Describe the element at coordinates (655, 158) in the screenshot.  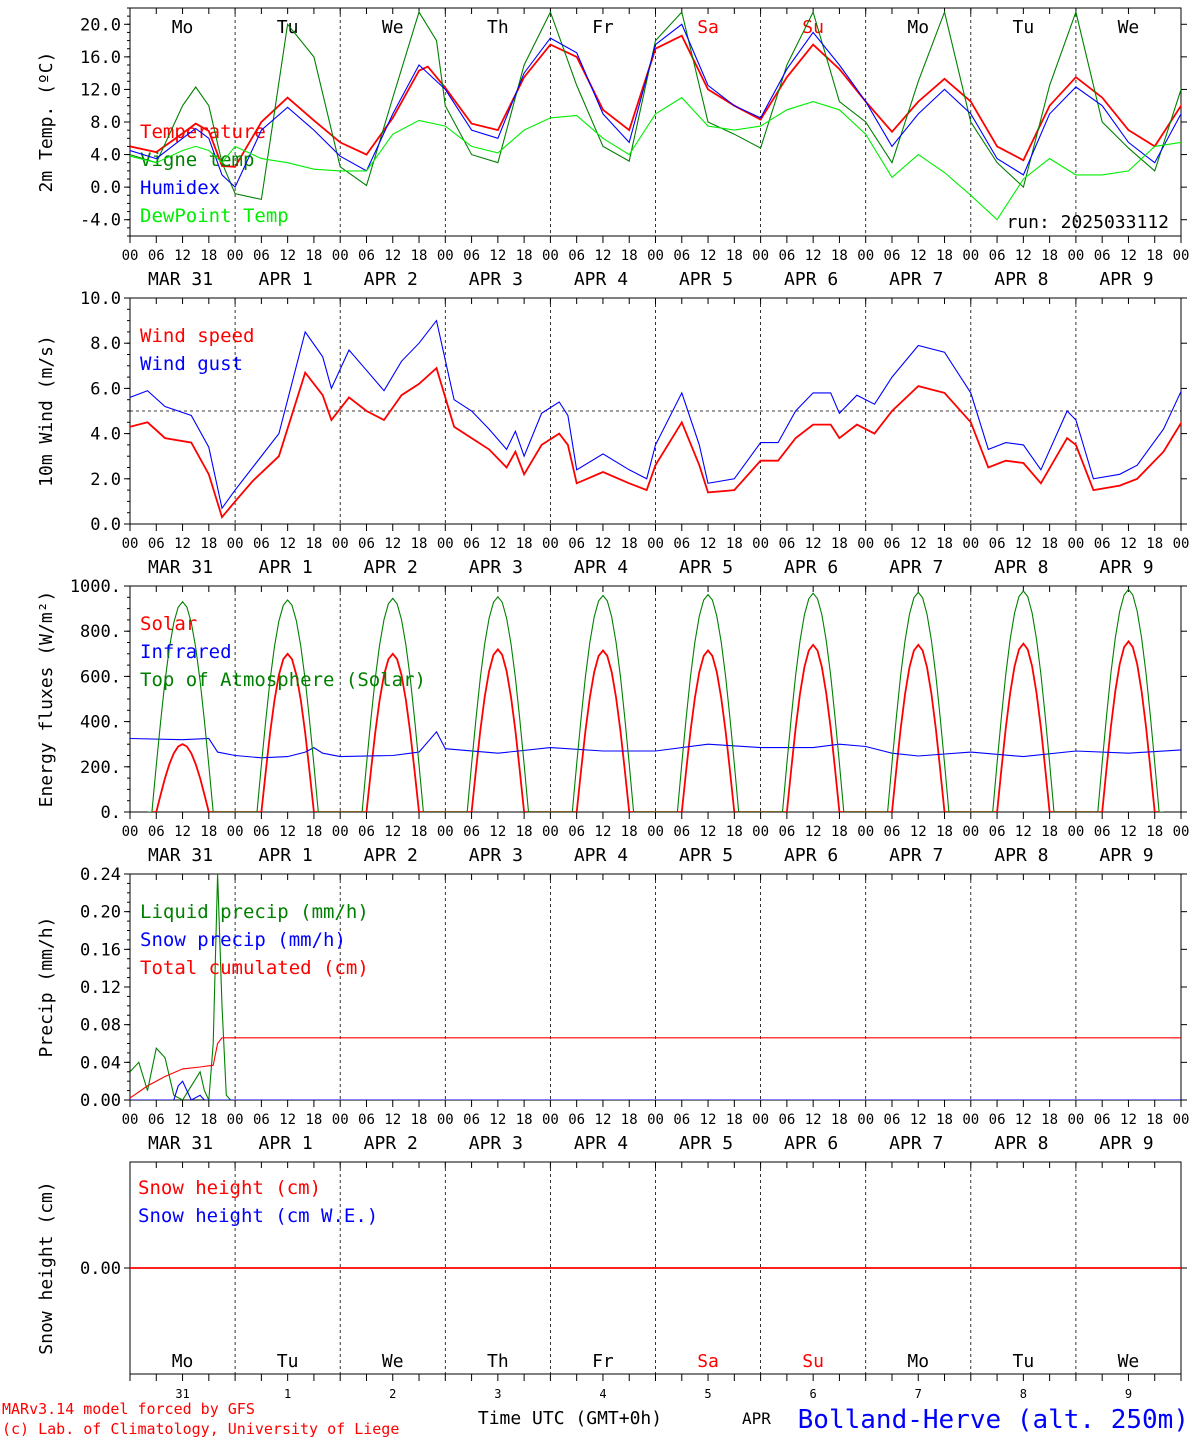
I see `series-line-dewpoint-temp` at that location.